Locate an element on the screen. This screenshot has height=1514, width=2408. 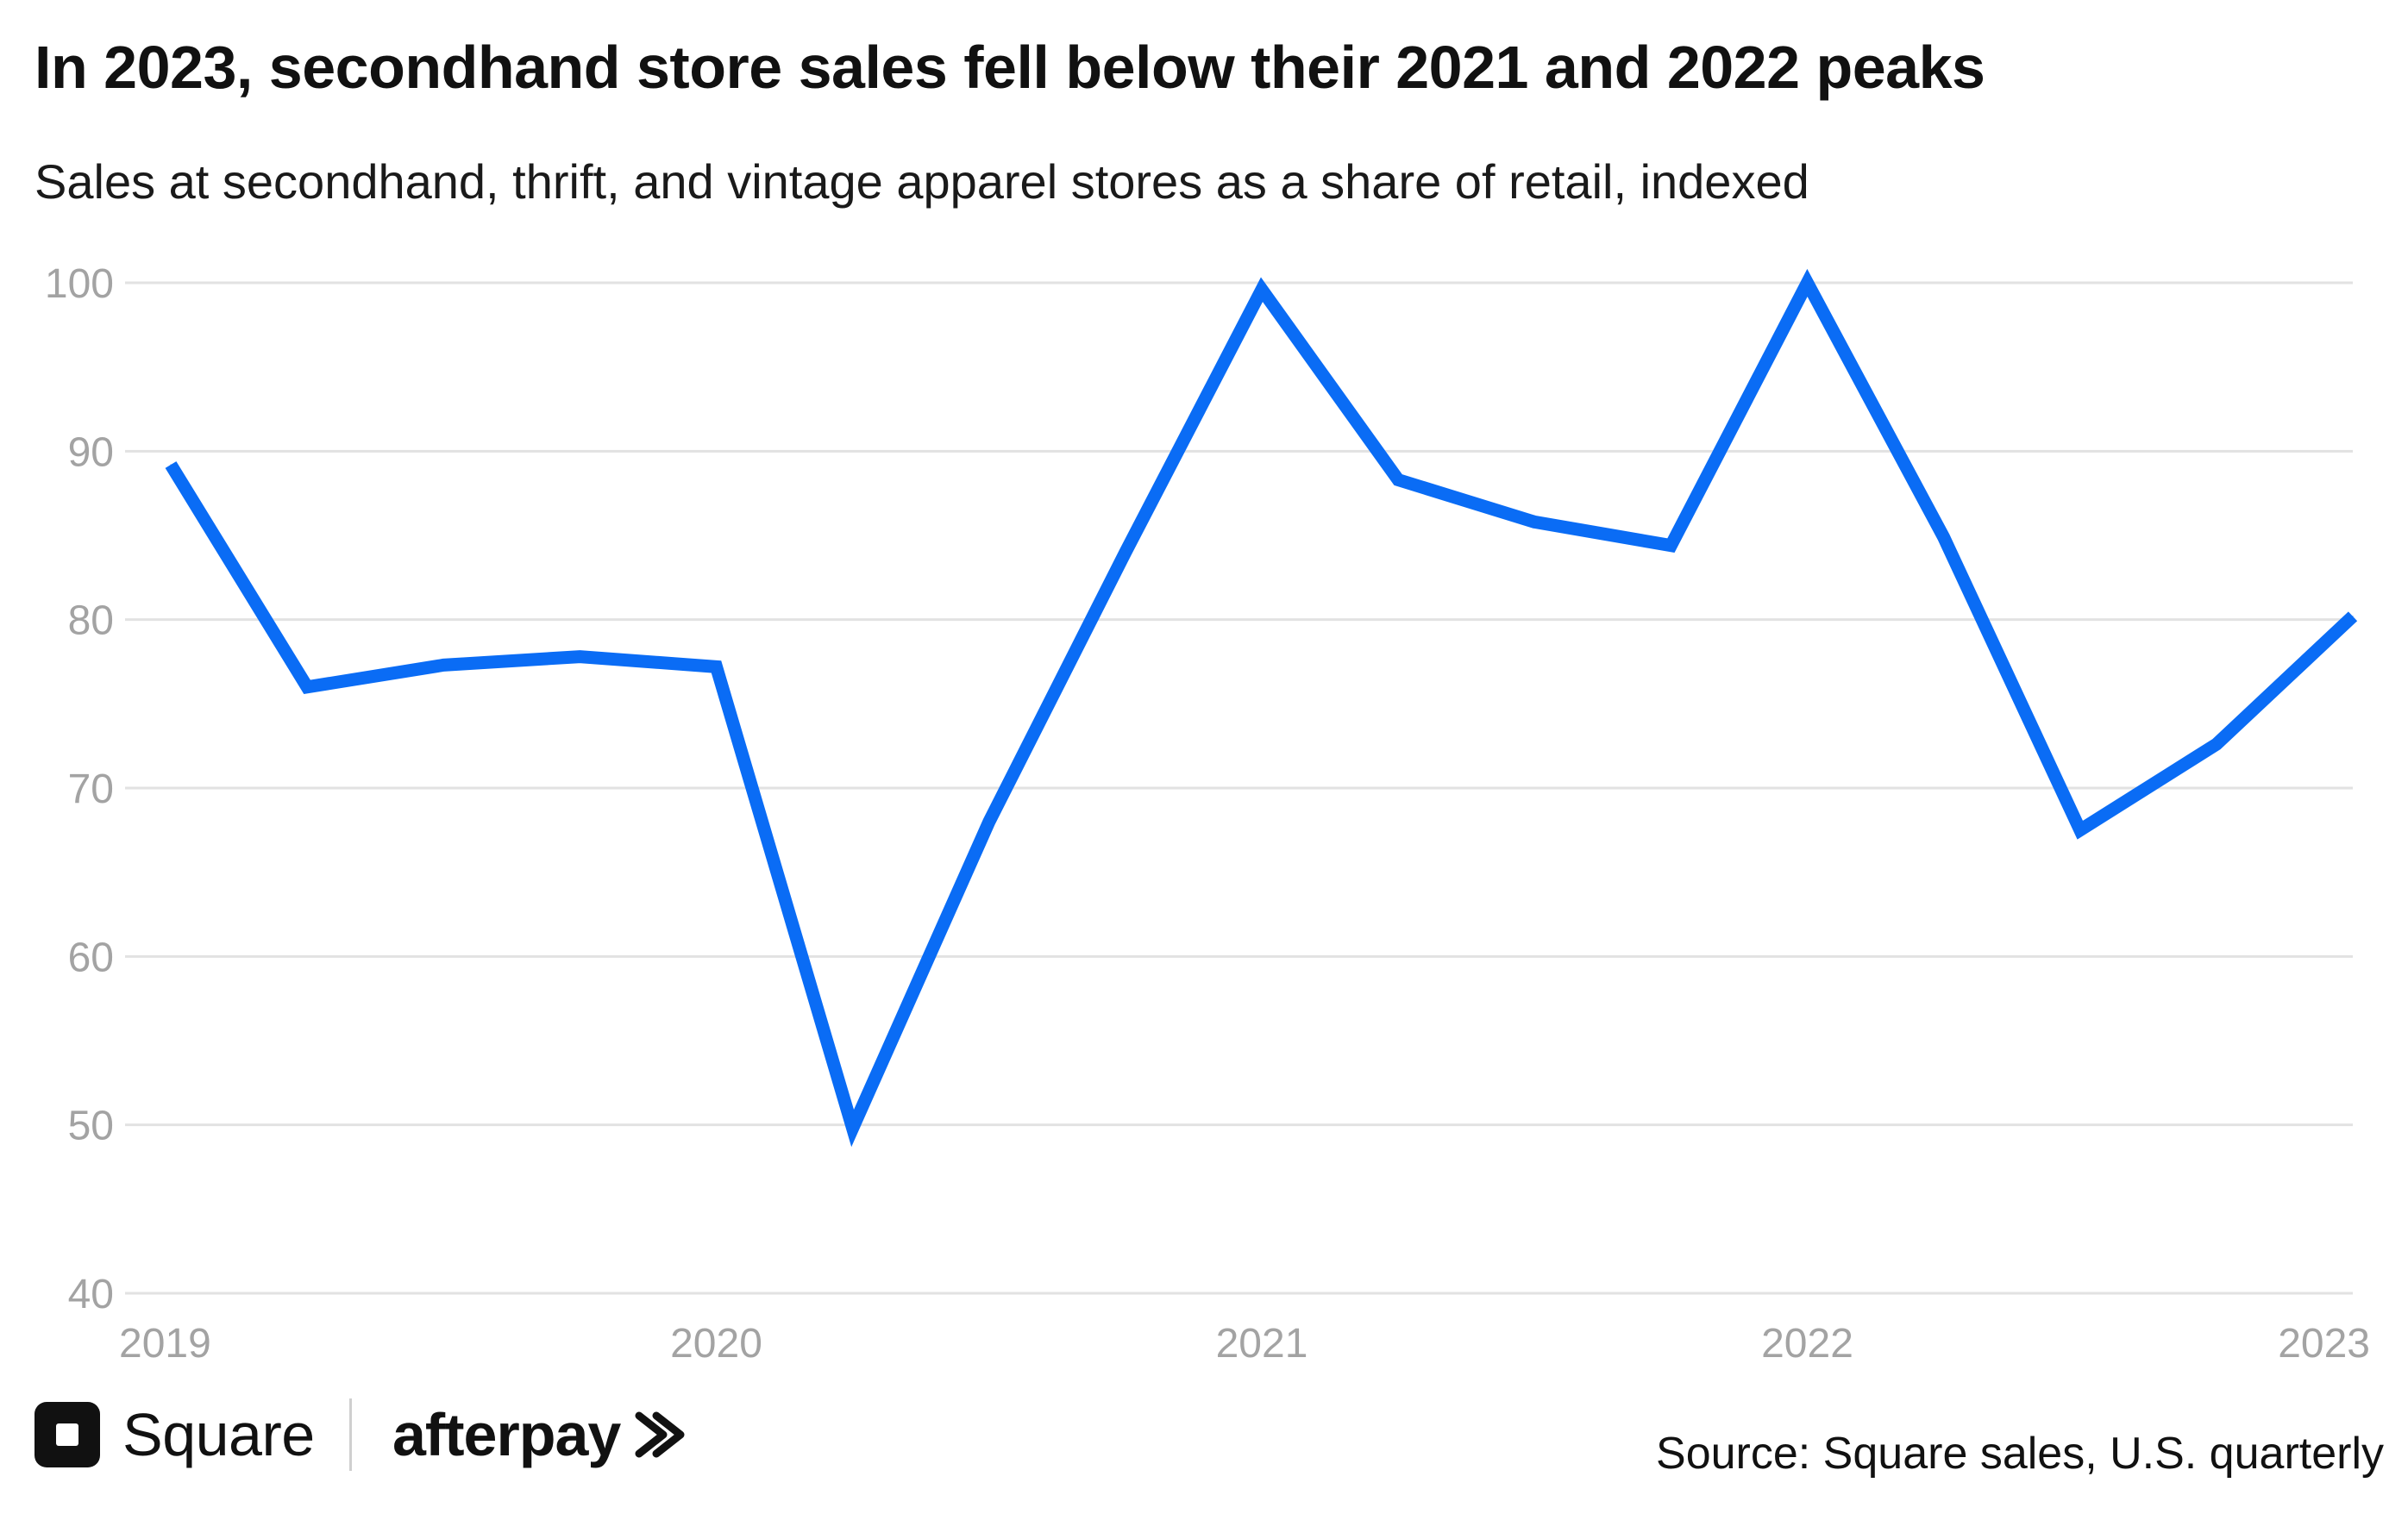
x-tick-label: 2019 is located at coordinates (165, 1344).